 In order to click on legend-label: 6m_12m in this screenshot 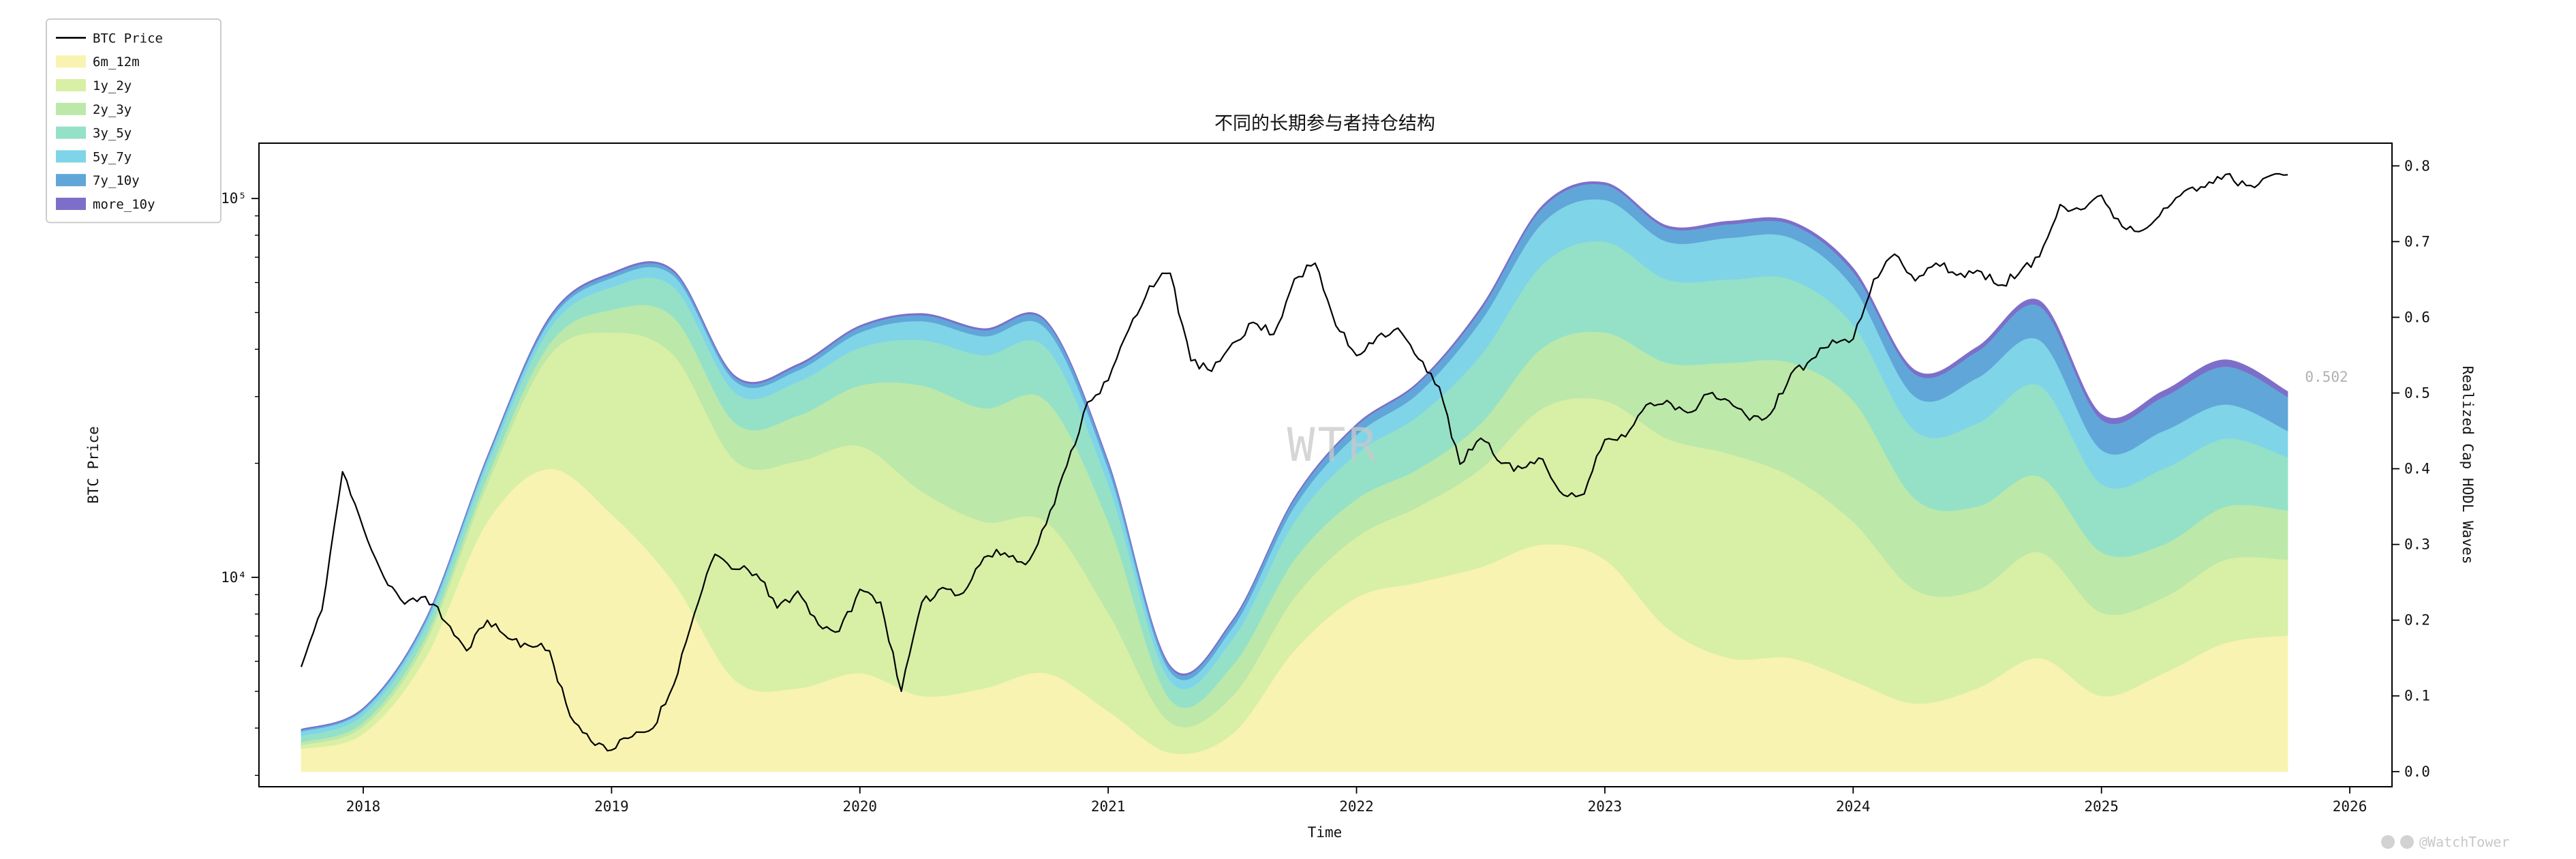, I will do `click(116, 62)`.